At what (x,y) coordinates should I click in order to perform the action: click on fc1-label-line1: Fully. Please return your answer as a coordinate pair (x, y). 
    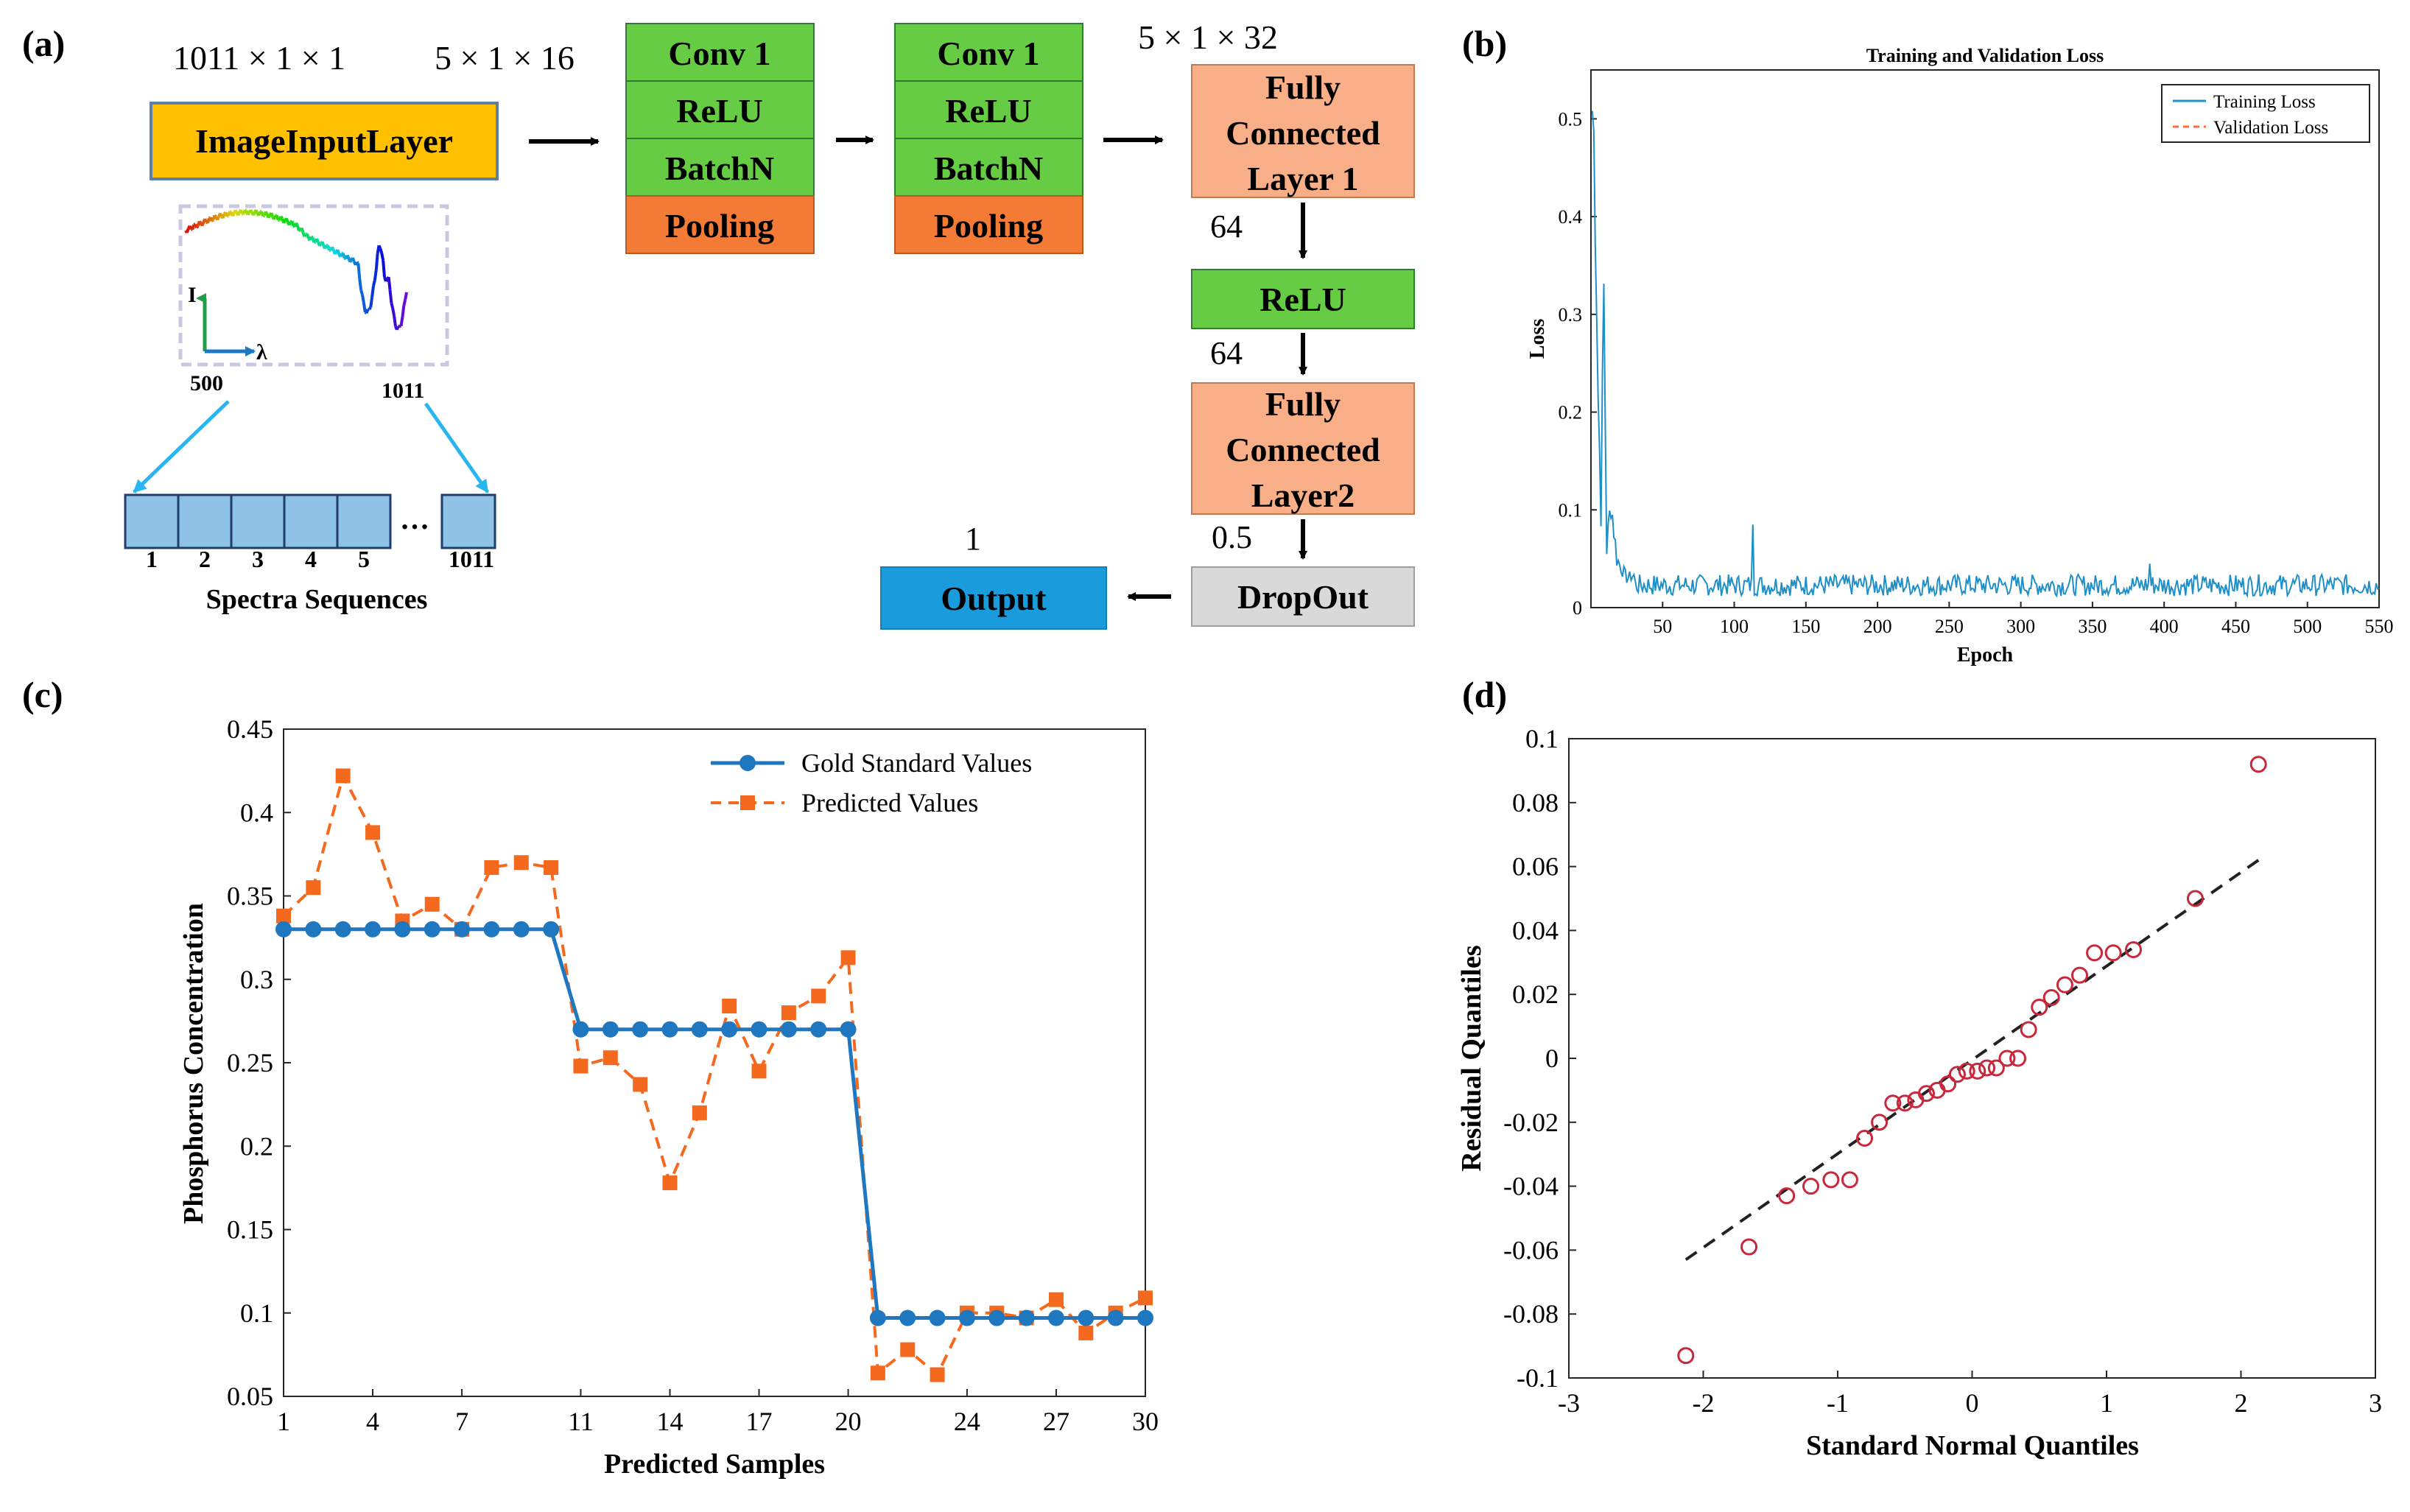
    Looking at the image, I should click on (1303, 87).